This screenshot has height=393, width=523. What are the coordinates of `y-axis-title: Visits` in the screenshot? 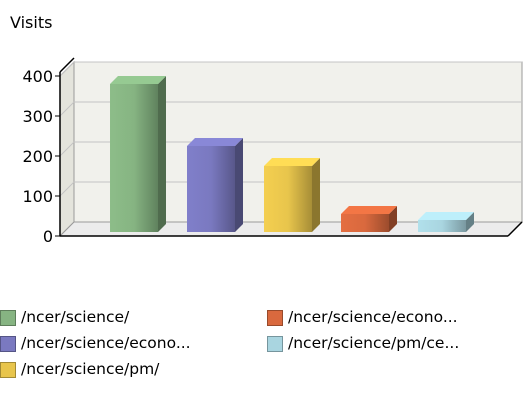 It's located at (31, 22).